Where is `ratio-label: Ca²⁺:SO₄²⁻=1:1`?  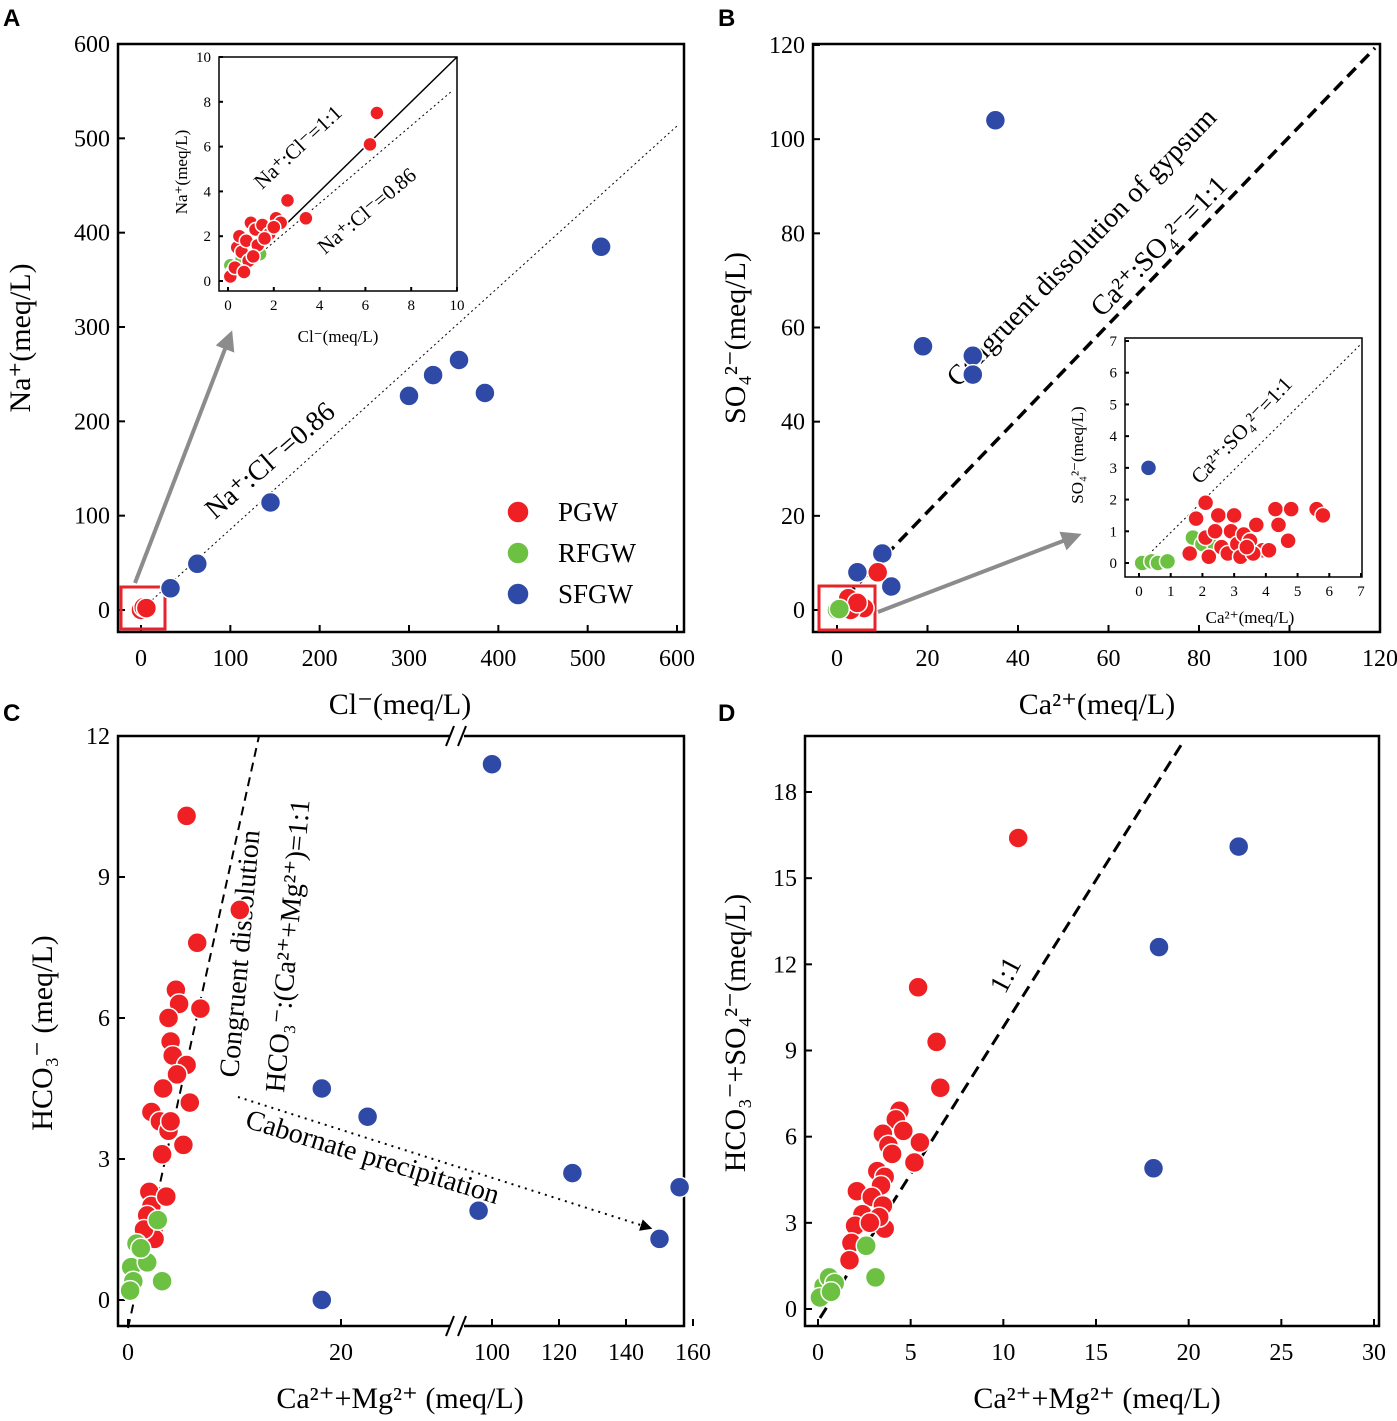 ratio-label: Ca²⁺:SO₄²⁻=1:1 is located at coordinates (1159, 246).